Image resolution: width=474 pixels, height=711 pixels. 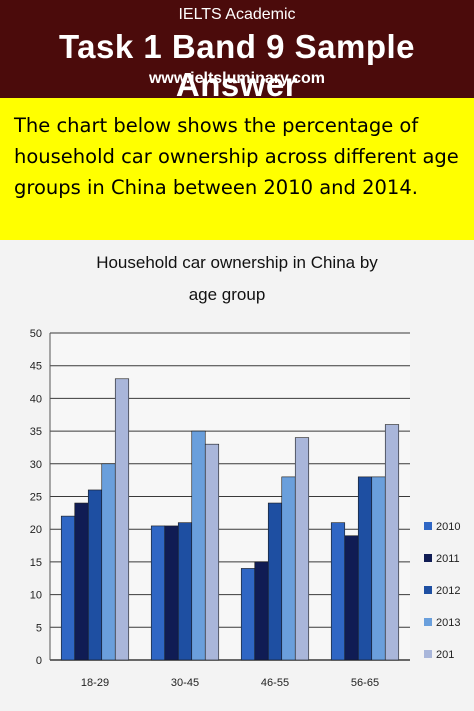 I want to click on y-tick-label: 0, so click(x=39, y=661).